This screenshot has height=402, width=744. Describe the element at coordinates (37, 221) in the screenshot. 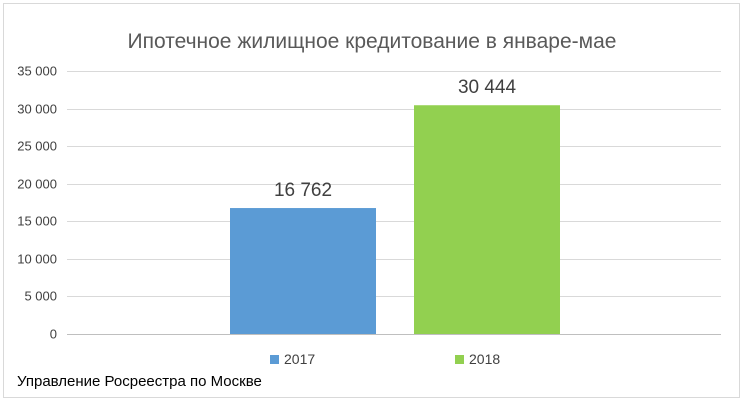

I see `y-tick-label: 15 000` at that location.